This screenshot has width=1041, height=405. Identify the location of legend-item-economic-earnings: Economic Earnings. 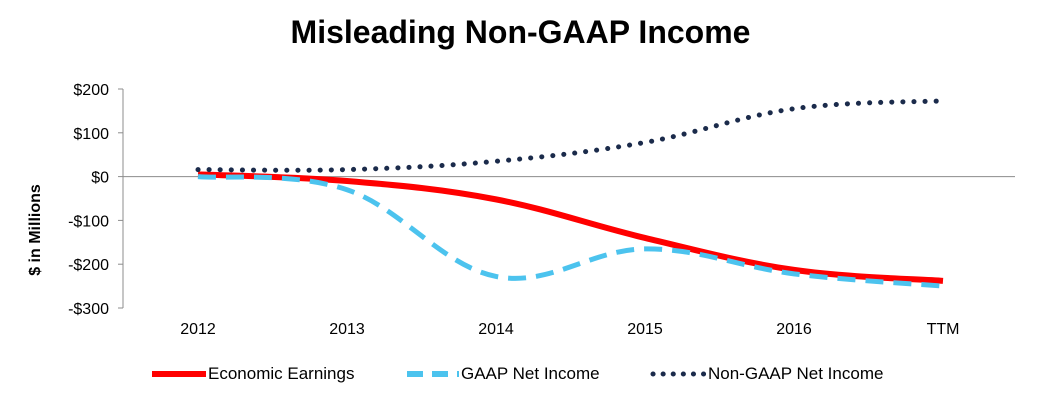
(253, 374).